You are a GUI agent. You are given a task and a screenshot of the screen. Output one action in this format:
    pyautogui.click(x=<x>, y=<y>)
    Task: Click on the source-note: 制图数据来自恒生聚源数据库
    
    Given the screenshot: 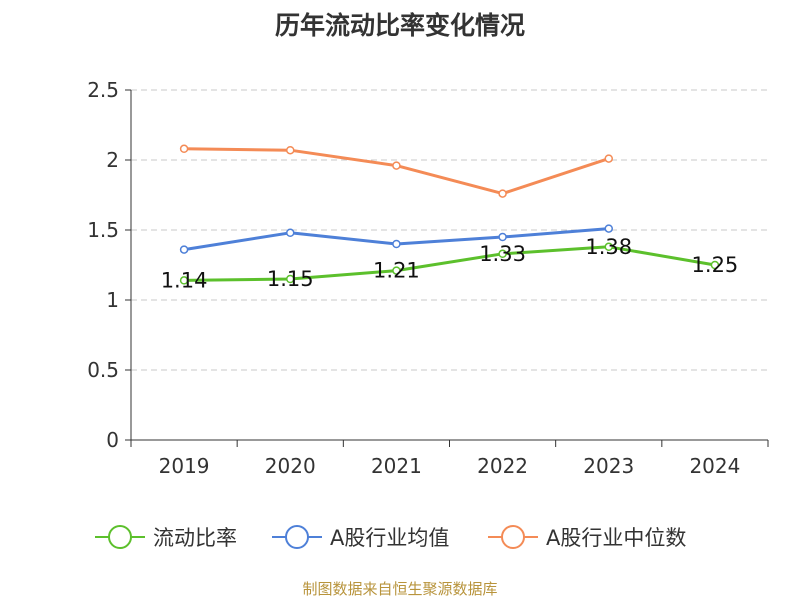 What is the action you would take?
    pyautogui.click(x=400, y=589)
    